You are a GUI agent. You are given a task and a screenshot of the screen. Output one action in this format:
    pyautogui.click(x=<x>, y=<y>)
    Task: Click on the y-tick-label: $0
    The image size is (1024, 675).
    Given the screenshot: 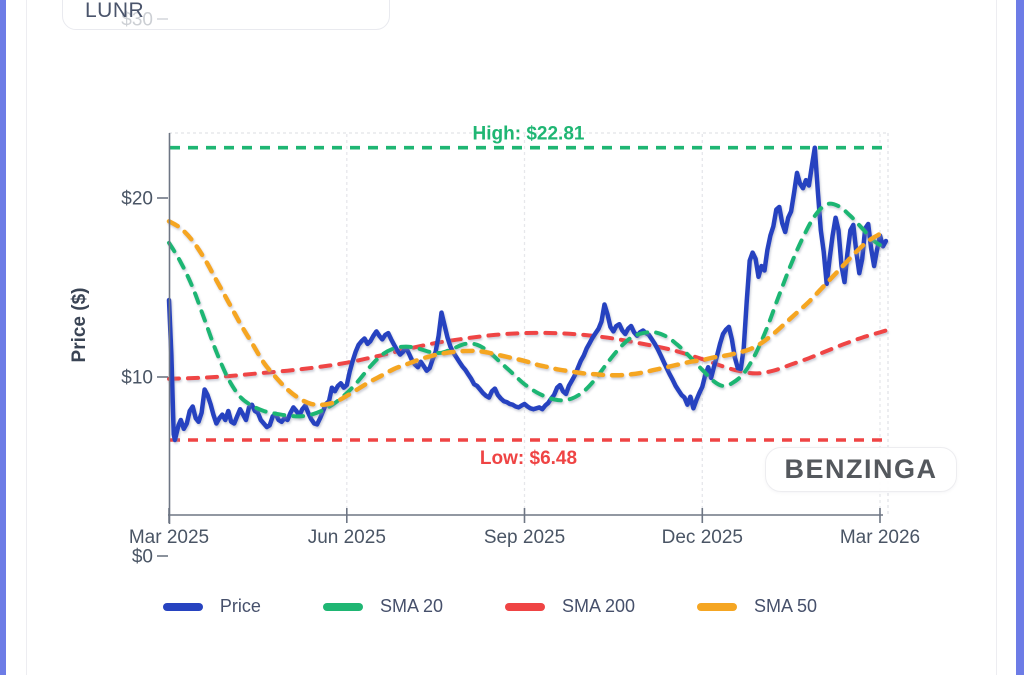 What is the action you would take?
    pyautogui.click(x=142, y=557)
    